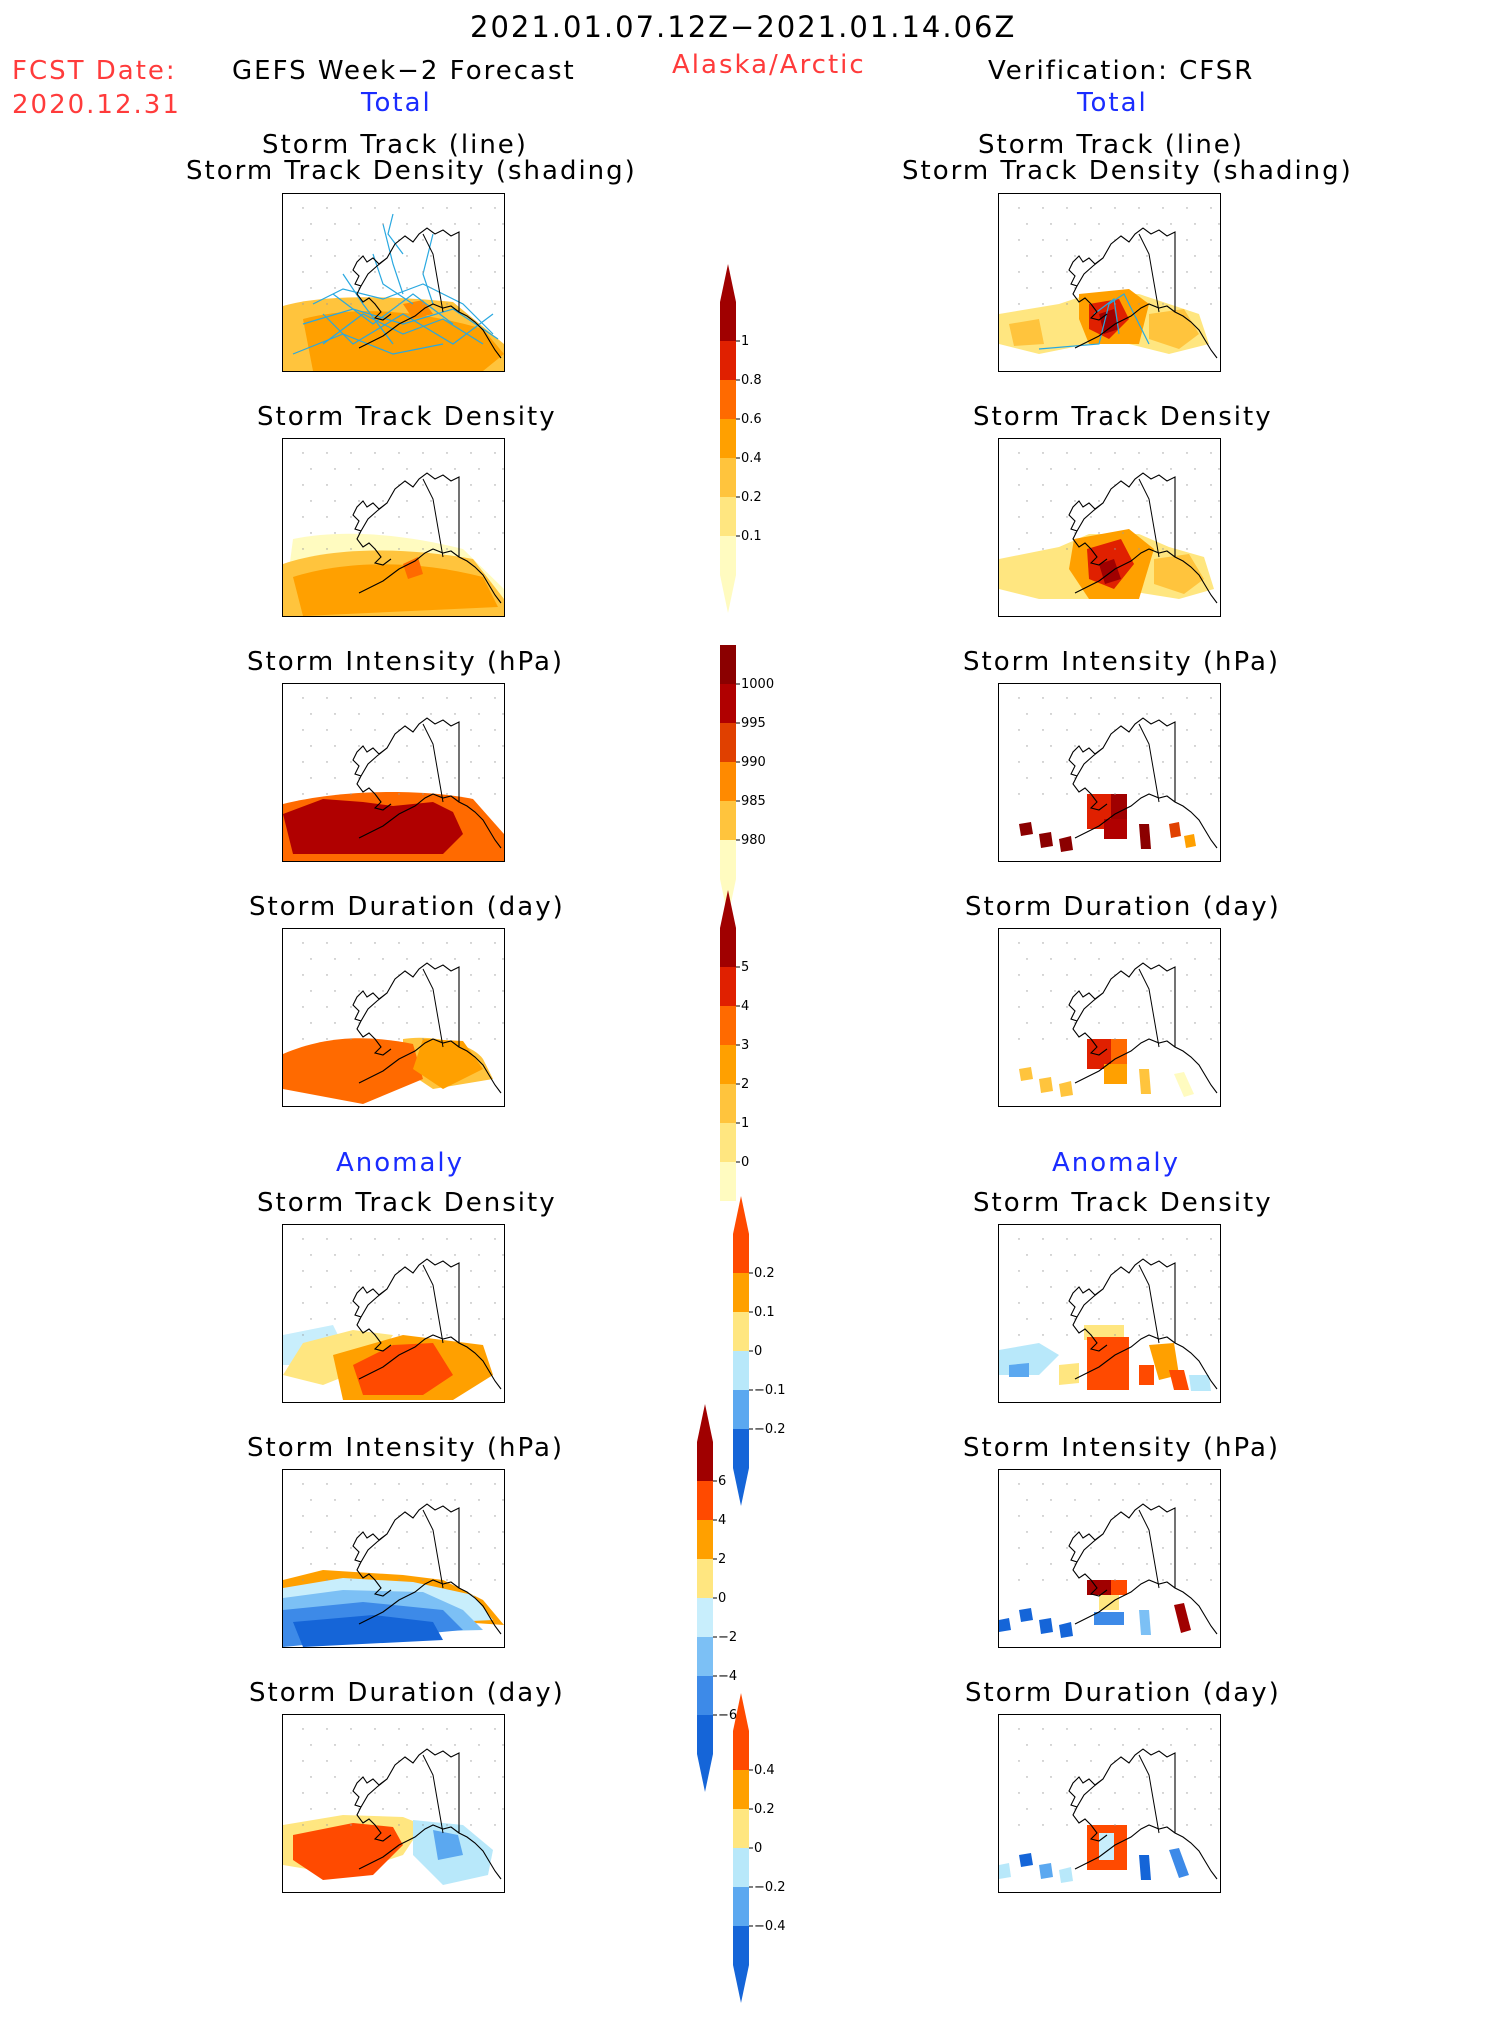 This screenshot has width=1487, height=2017. What do you see at coordinates (396, 103) in the screenshot?
I see `left-section-total: Total` at bounding box center [396, 103].